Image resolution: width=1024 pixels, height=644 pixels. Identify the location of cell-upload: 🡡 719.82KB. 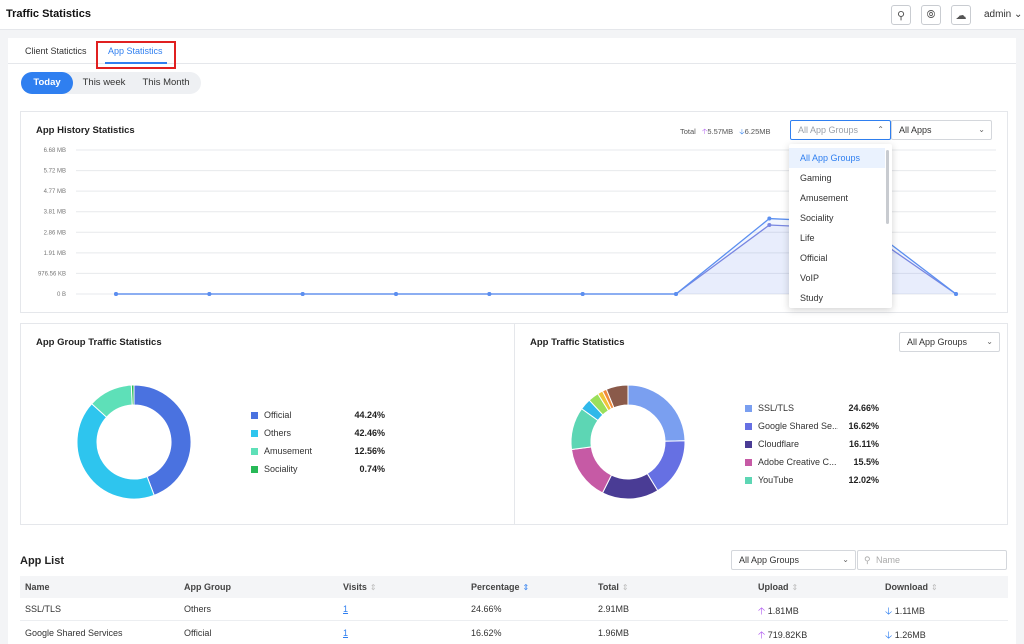
(782, 636).